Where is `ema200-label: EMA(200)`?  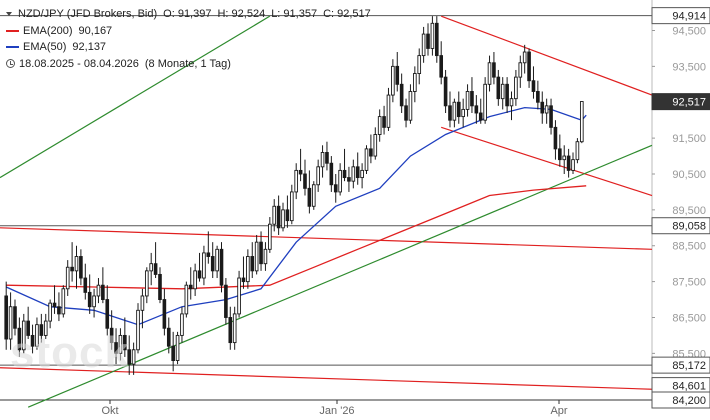
ema200-label: EMA(200) is located at coordinates (48, 30).